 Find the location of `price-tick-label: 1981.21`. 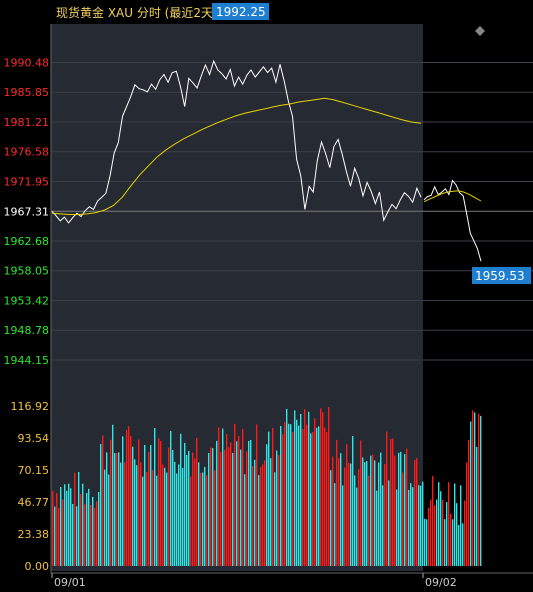

price-tick-label: 1981.21 is located at coordinates (27, 122).